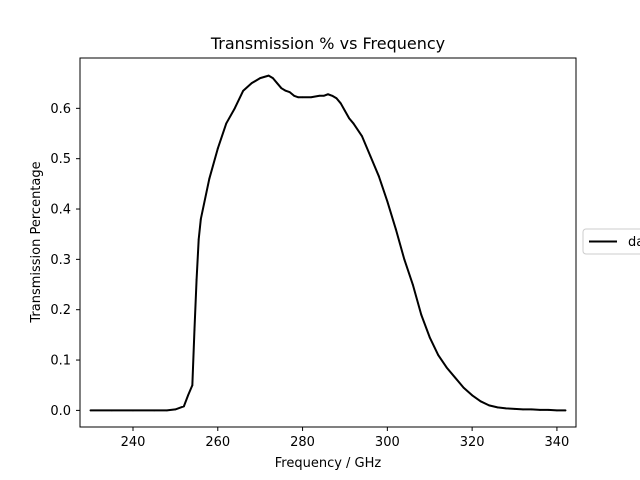 Image resolution: width=640 pixels, height=480 pixels. I want to click on chart-title: Transmission % vs Frequency, so click(327, 43).